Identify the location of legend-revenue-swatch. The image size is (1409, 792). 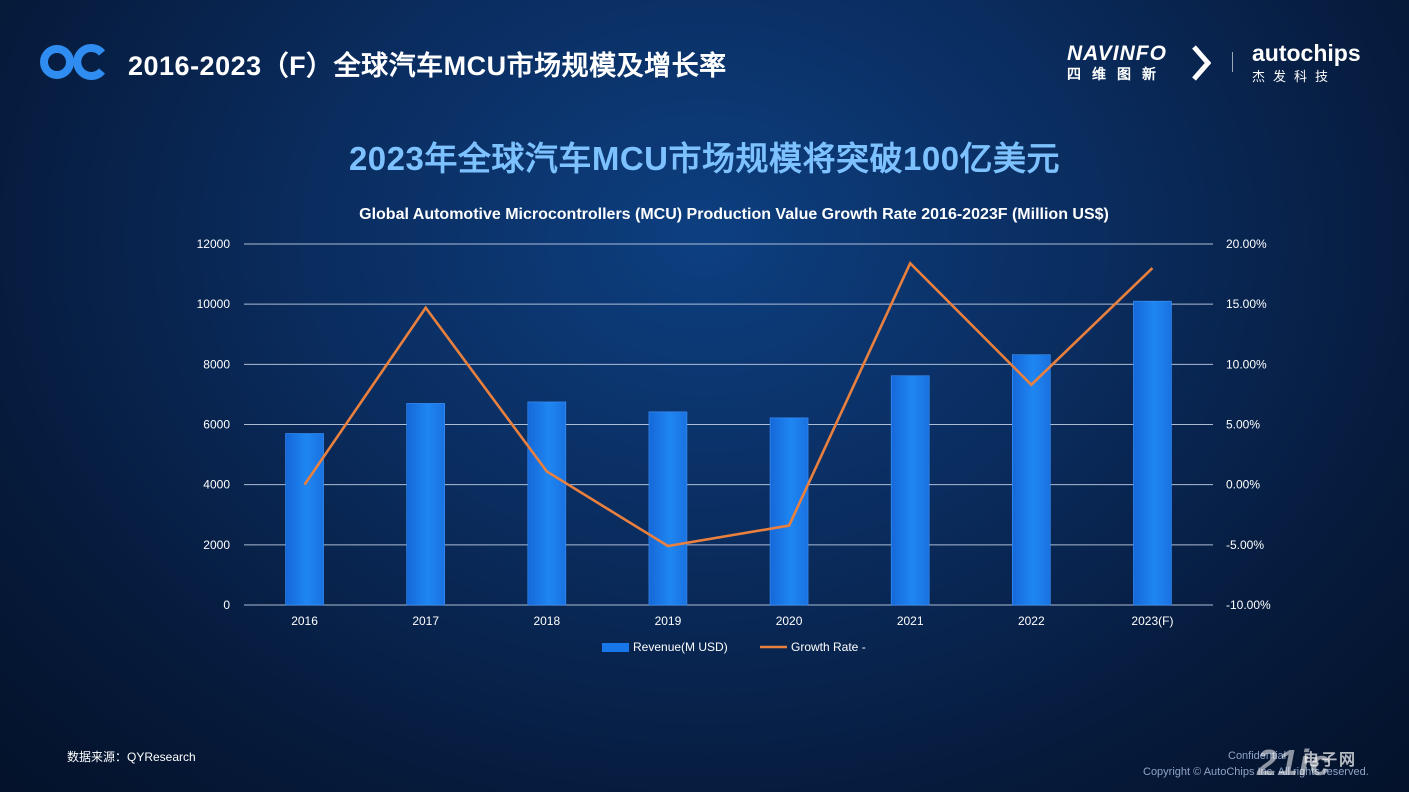
(615, 647).